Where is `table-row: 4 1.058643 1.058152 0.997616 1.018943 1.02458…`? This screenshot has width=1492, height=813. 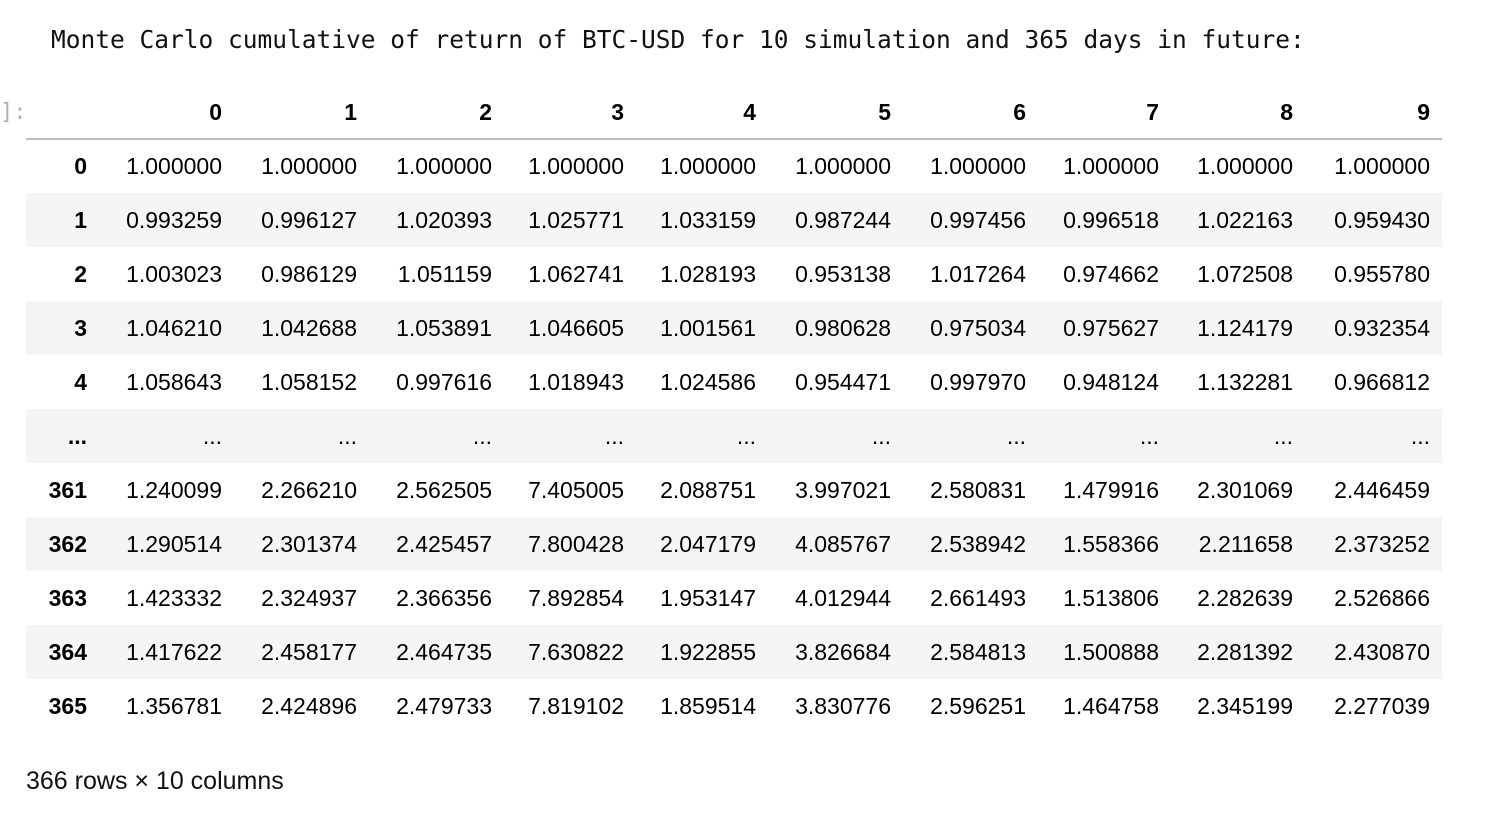
table-row: 4 1.058643 1.058152 0.997616 1.018943 1.02458… is located at coordinates (734, 382).